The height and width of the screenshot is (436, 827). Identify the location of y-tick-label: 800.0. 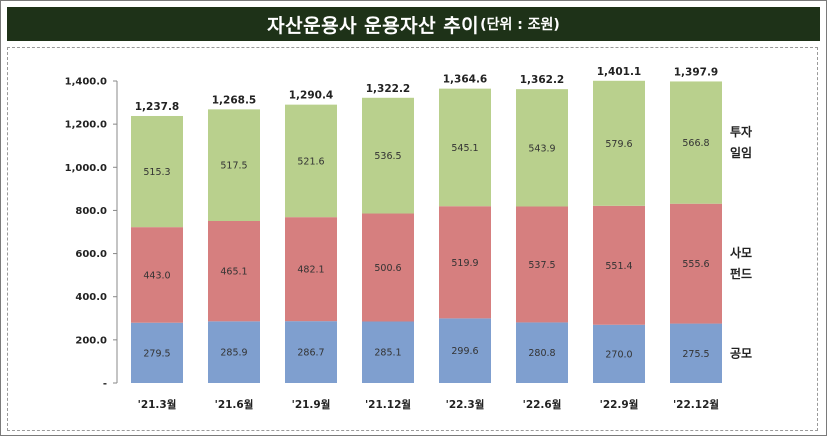
(91, 211).